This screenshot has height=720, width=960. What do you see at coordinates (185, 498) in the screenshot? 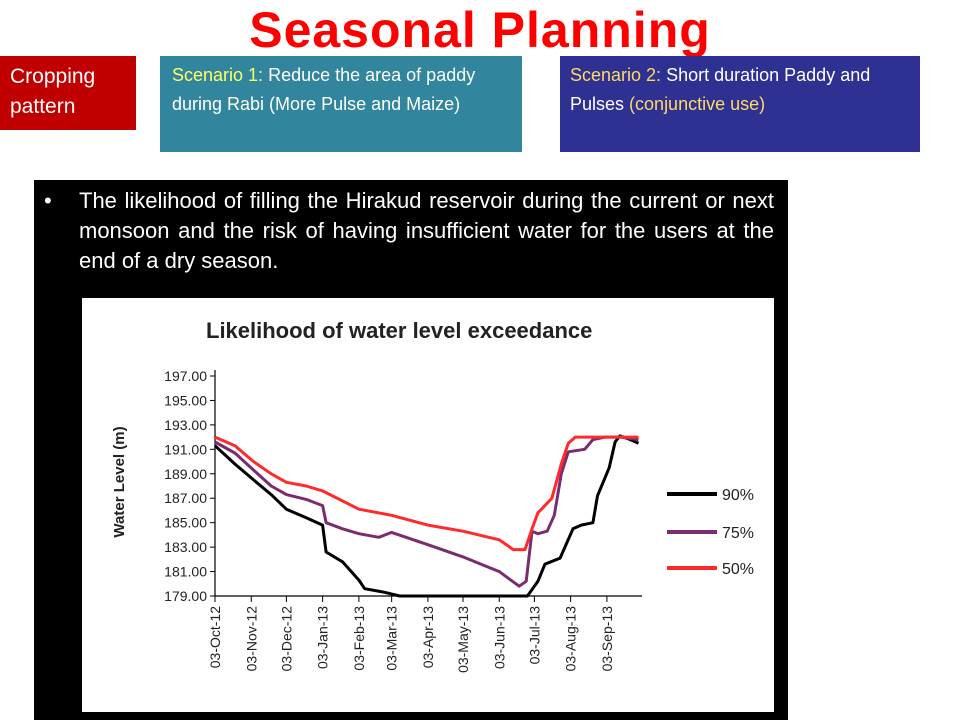
I see `y-tick-label: 187.00` at bounding box center [185, 498].